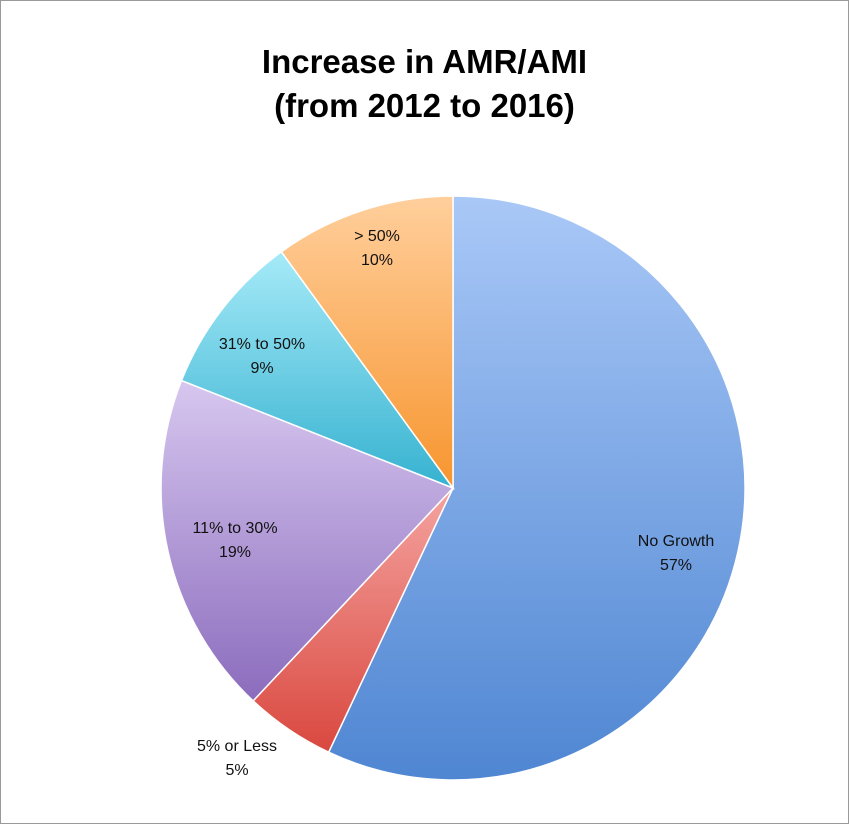  I want to click on slice-label-4: > 50% 10%, so click(377, 248).